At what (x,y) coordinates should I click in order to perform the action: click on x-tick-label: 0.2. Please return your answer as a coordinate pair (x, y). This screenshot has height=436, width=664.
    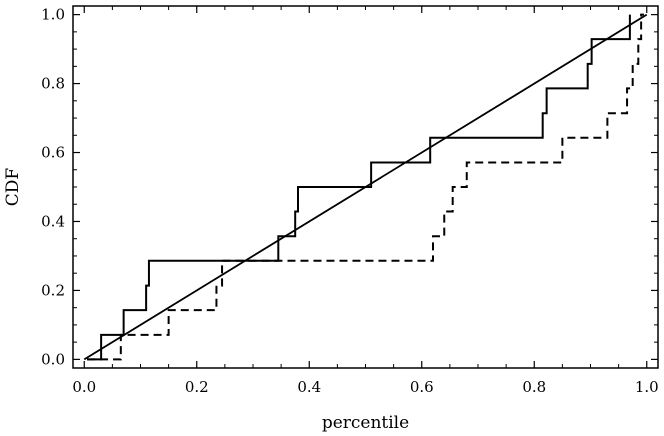
    Looking at the image, I should click on (197, 387).